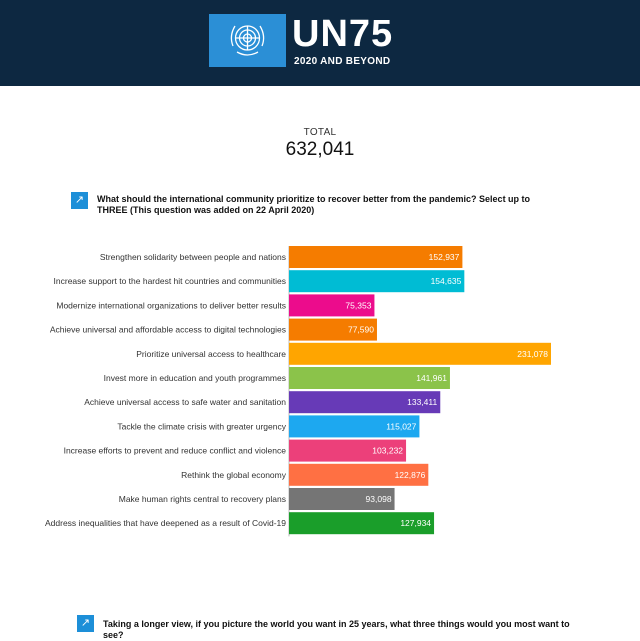 The height and width of the screenshot is (641, 640). I want to click on value-label: 231,078, so click(532, 354).